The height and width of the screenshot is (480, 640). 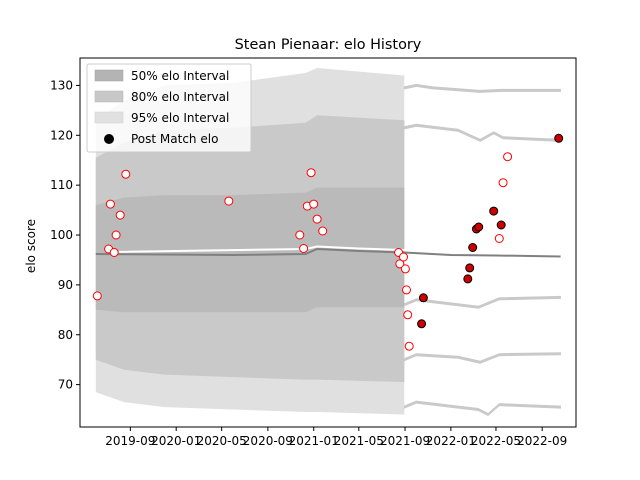 I want to click on x-tick-label-6: 2021-09, so click(x=405, y=441).